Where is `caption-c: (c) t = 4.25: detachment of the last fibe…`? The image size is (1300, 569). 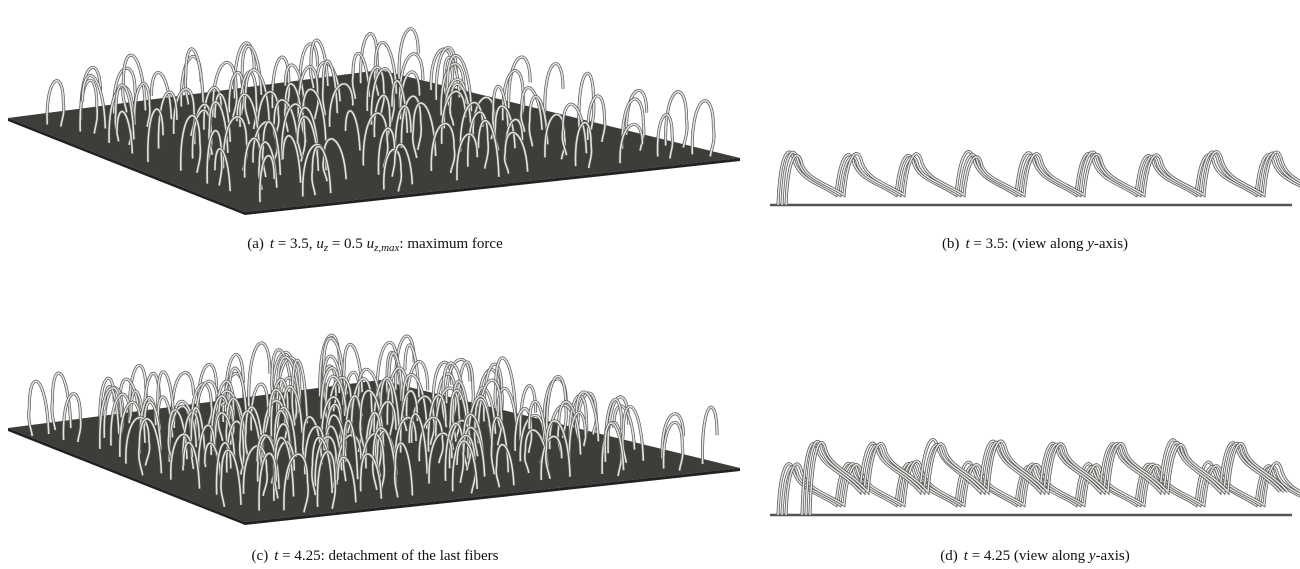
caption-c: (c) t = 4.25: detachment of the last fibe… is located at coordinates (375, 556).